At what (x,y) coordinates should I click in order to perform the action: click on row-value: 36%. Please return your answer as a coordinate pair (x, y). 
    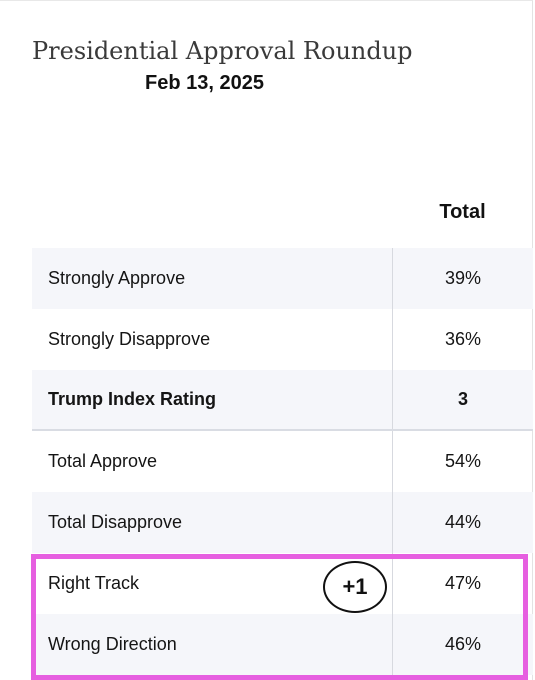
    Looking at the image, I should click on (462, 339).